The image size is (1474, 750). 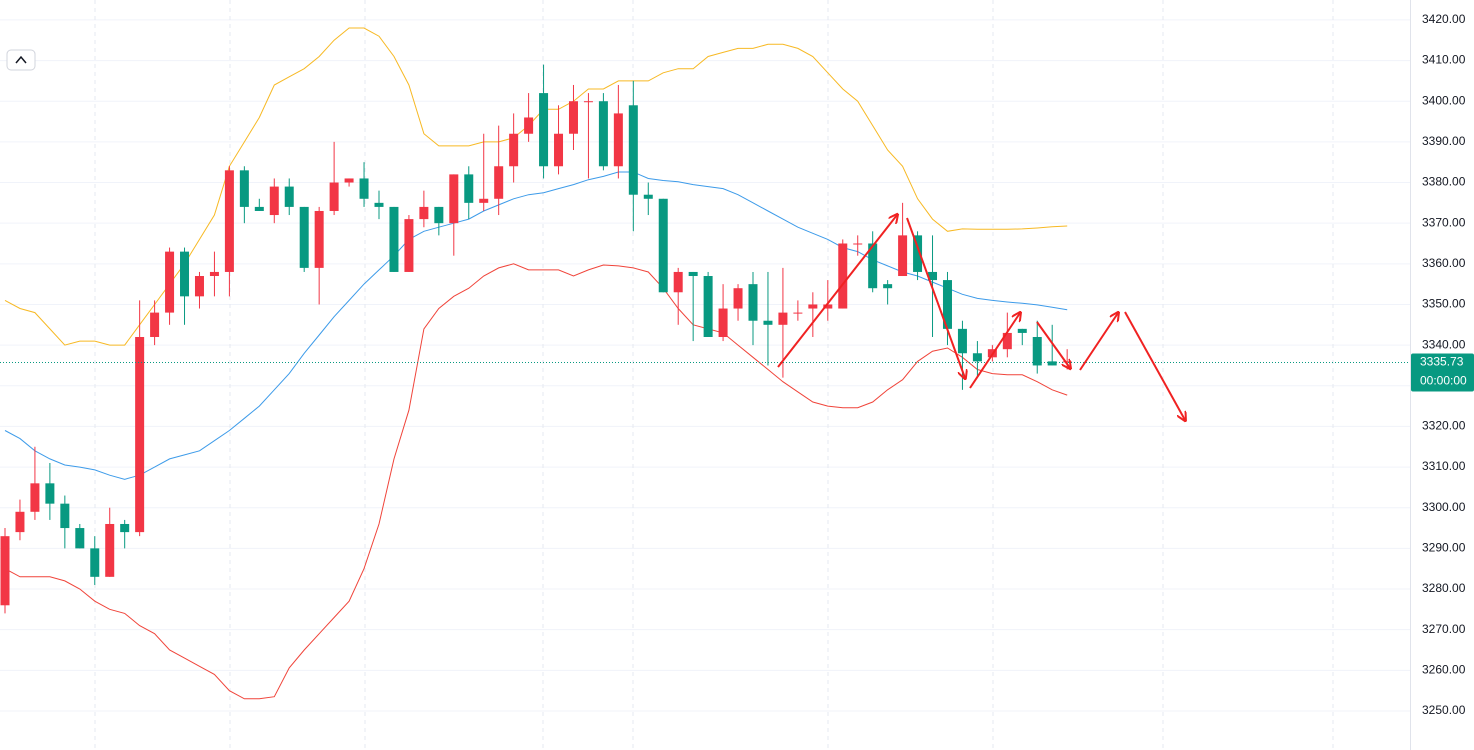 I want to click on y-tick-label: 3350.00, so click(x=1444, y=304).